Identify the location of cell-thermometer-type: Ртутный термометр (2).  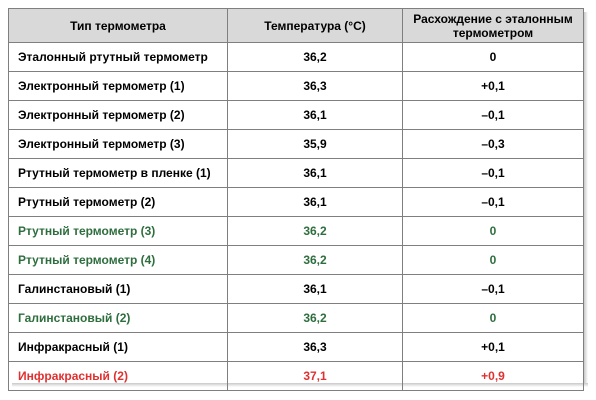
(118, 202).